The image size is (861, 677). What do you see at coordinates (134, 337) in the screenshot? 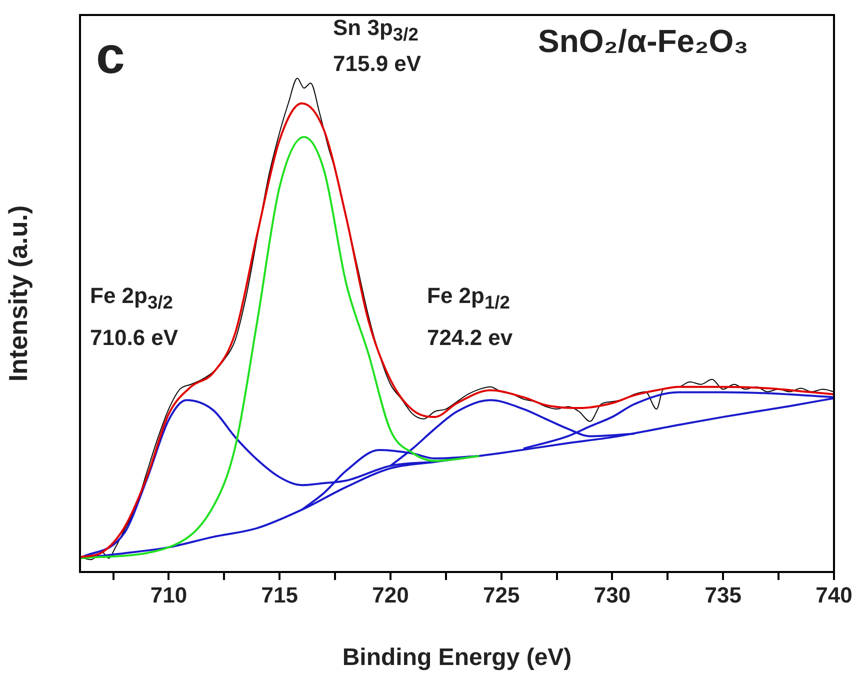
I see `annotation: 710.6 eV` at bounding box center [134, 337].